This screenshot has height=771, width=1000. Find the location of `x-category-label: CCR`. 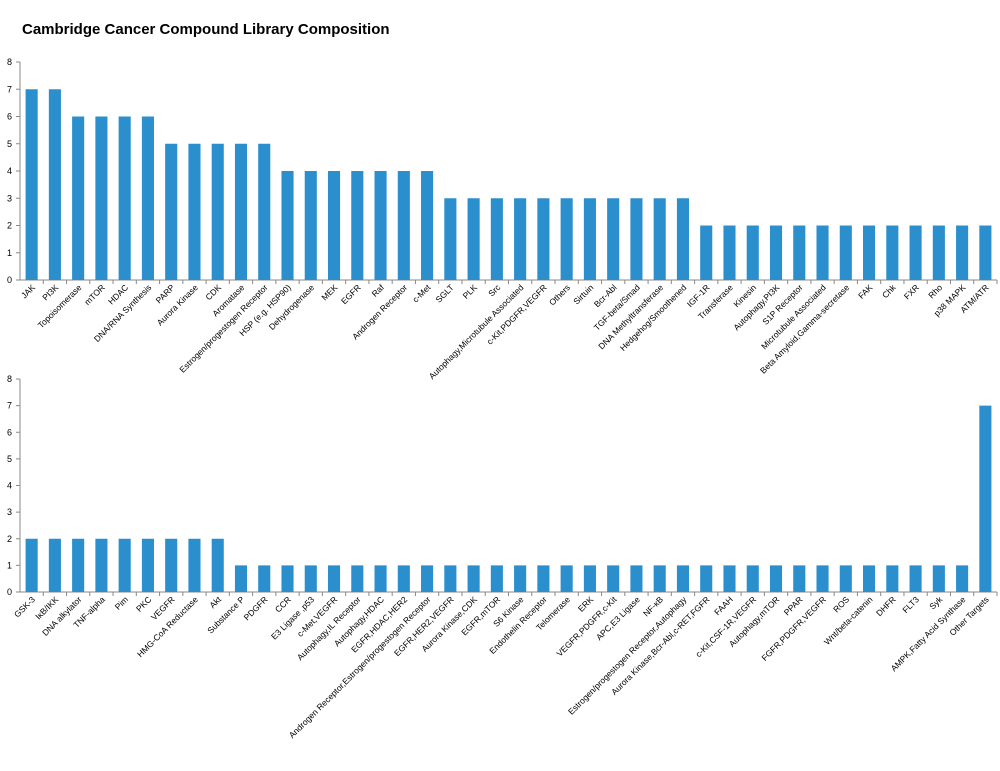

x-category-label: CCR is located at coordinates (283, 604).